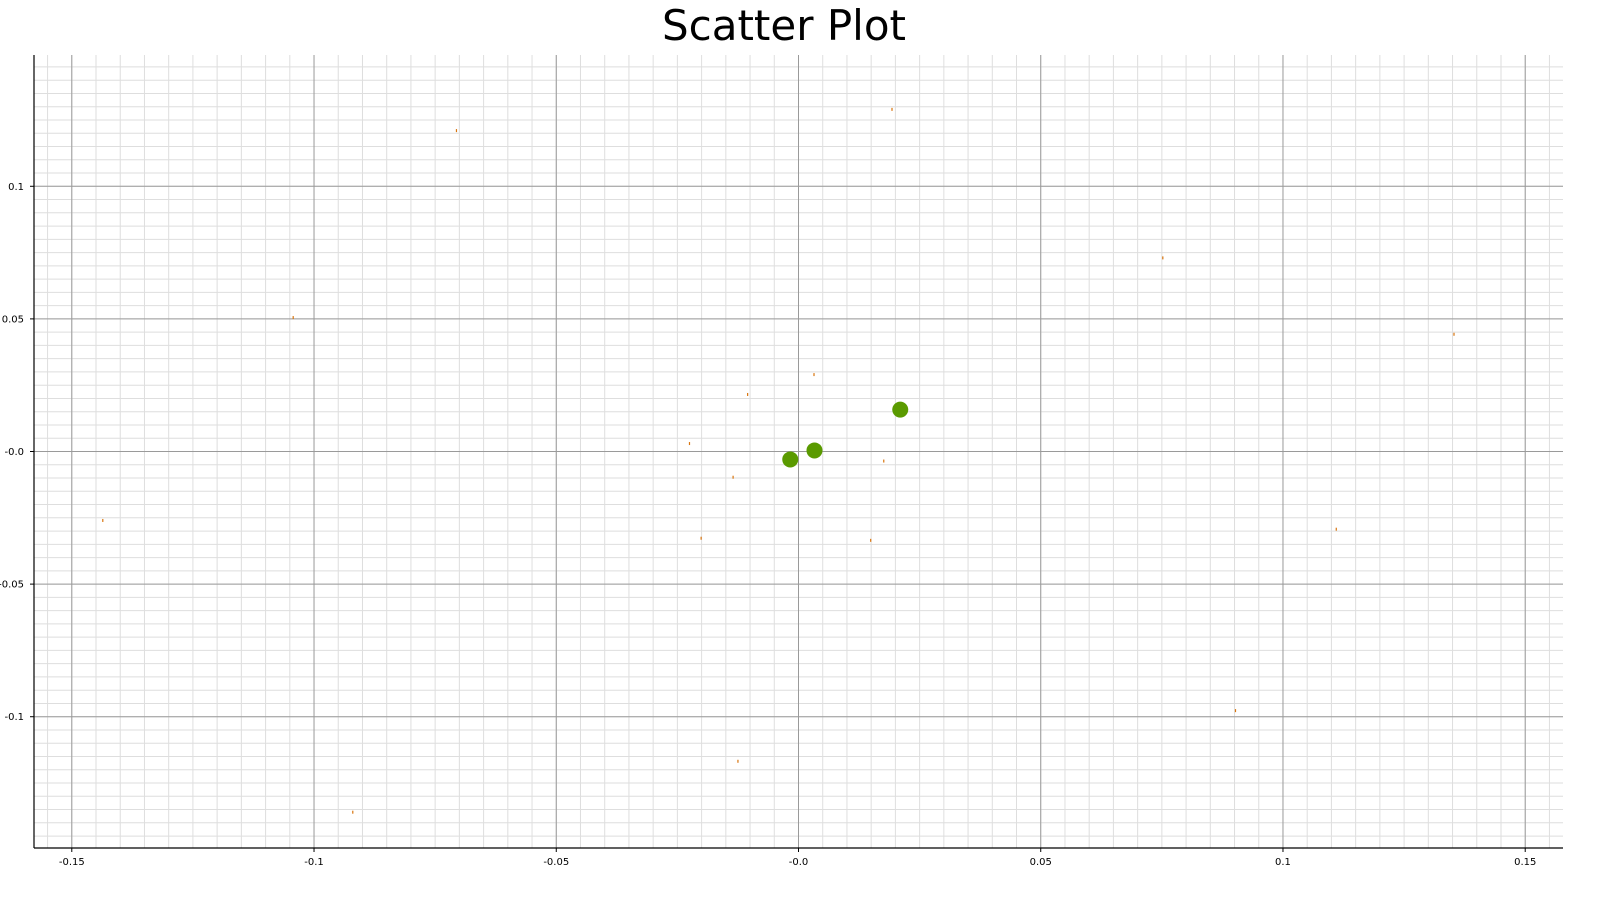 Image resolution: width=1600 pixels, height=900 pixels. Describe the element at coordinates (1525, 862) in the screenshot. I see `x-tick-label: 0.15` at that location.